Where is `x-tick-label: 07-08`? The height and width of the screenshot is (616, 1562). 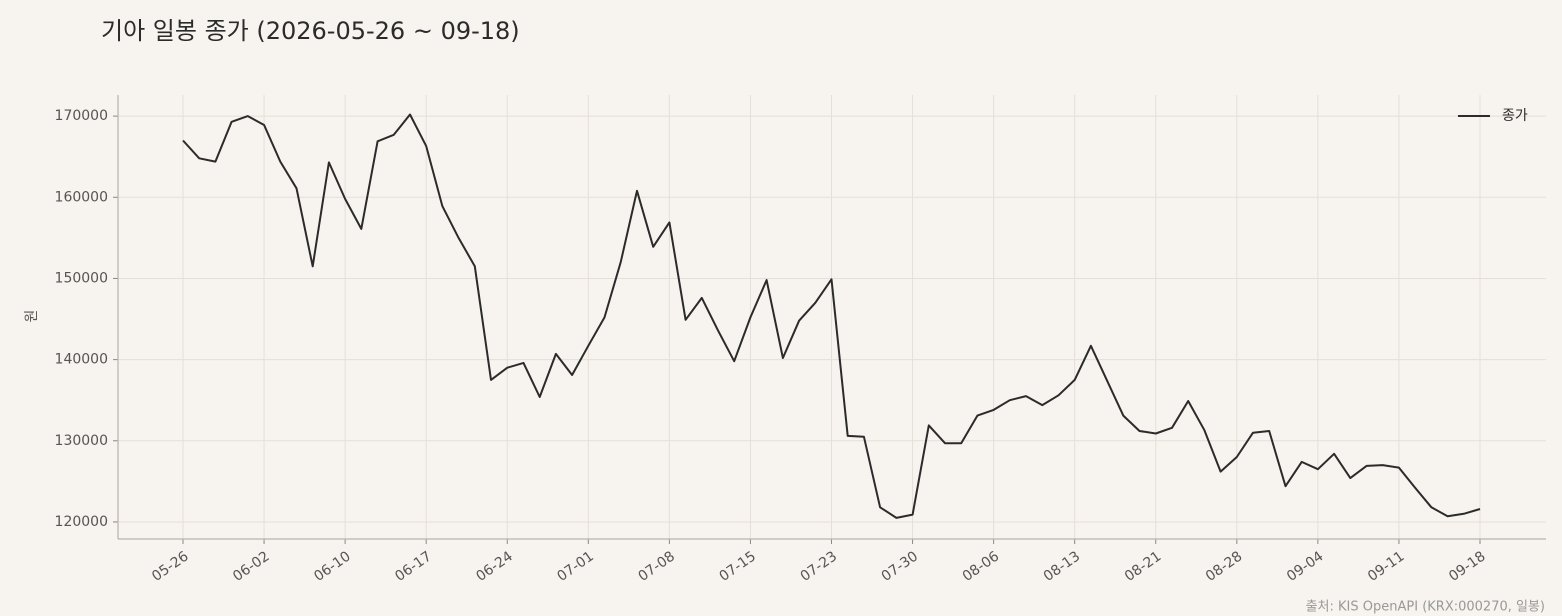 x-tick-label: 07-08 is located at coordinates (656, 566).